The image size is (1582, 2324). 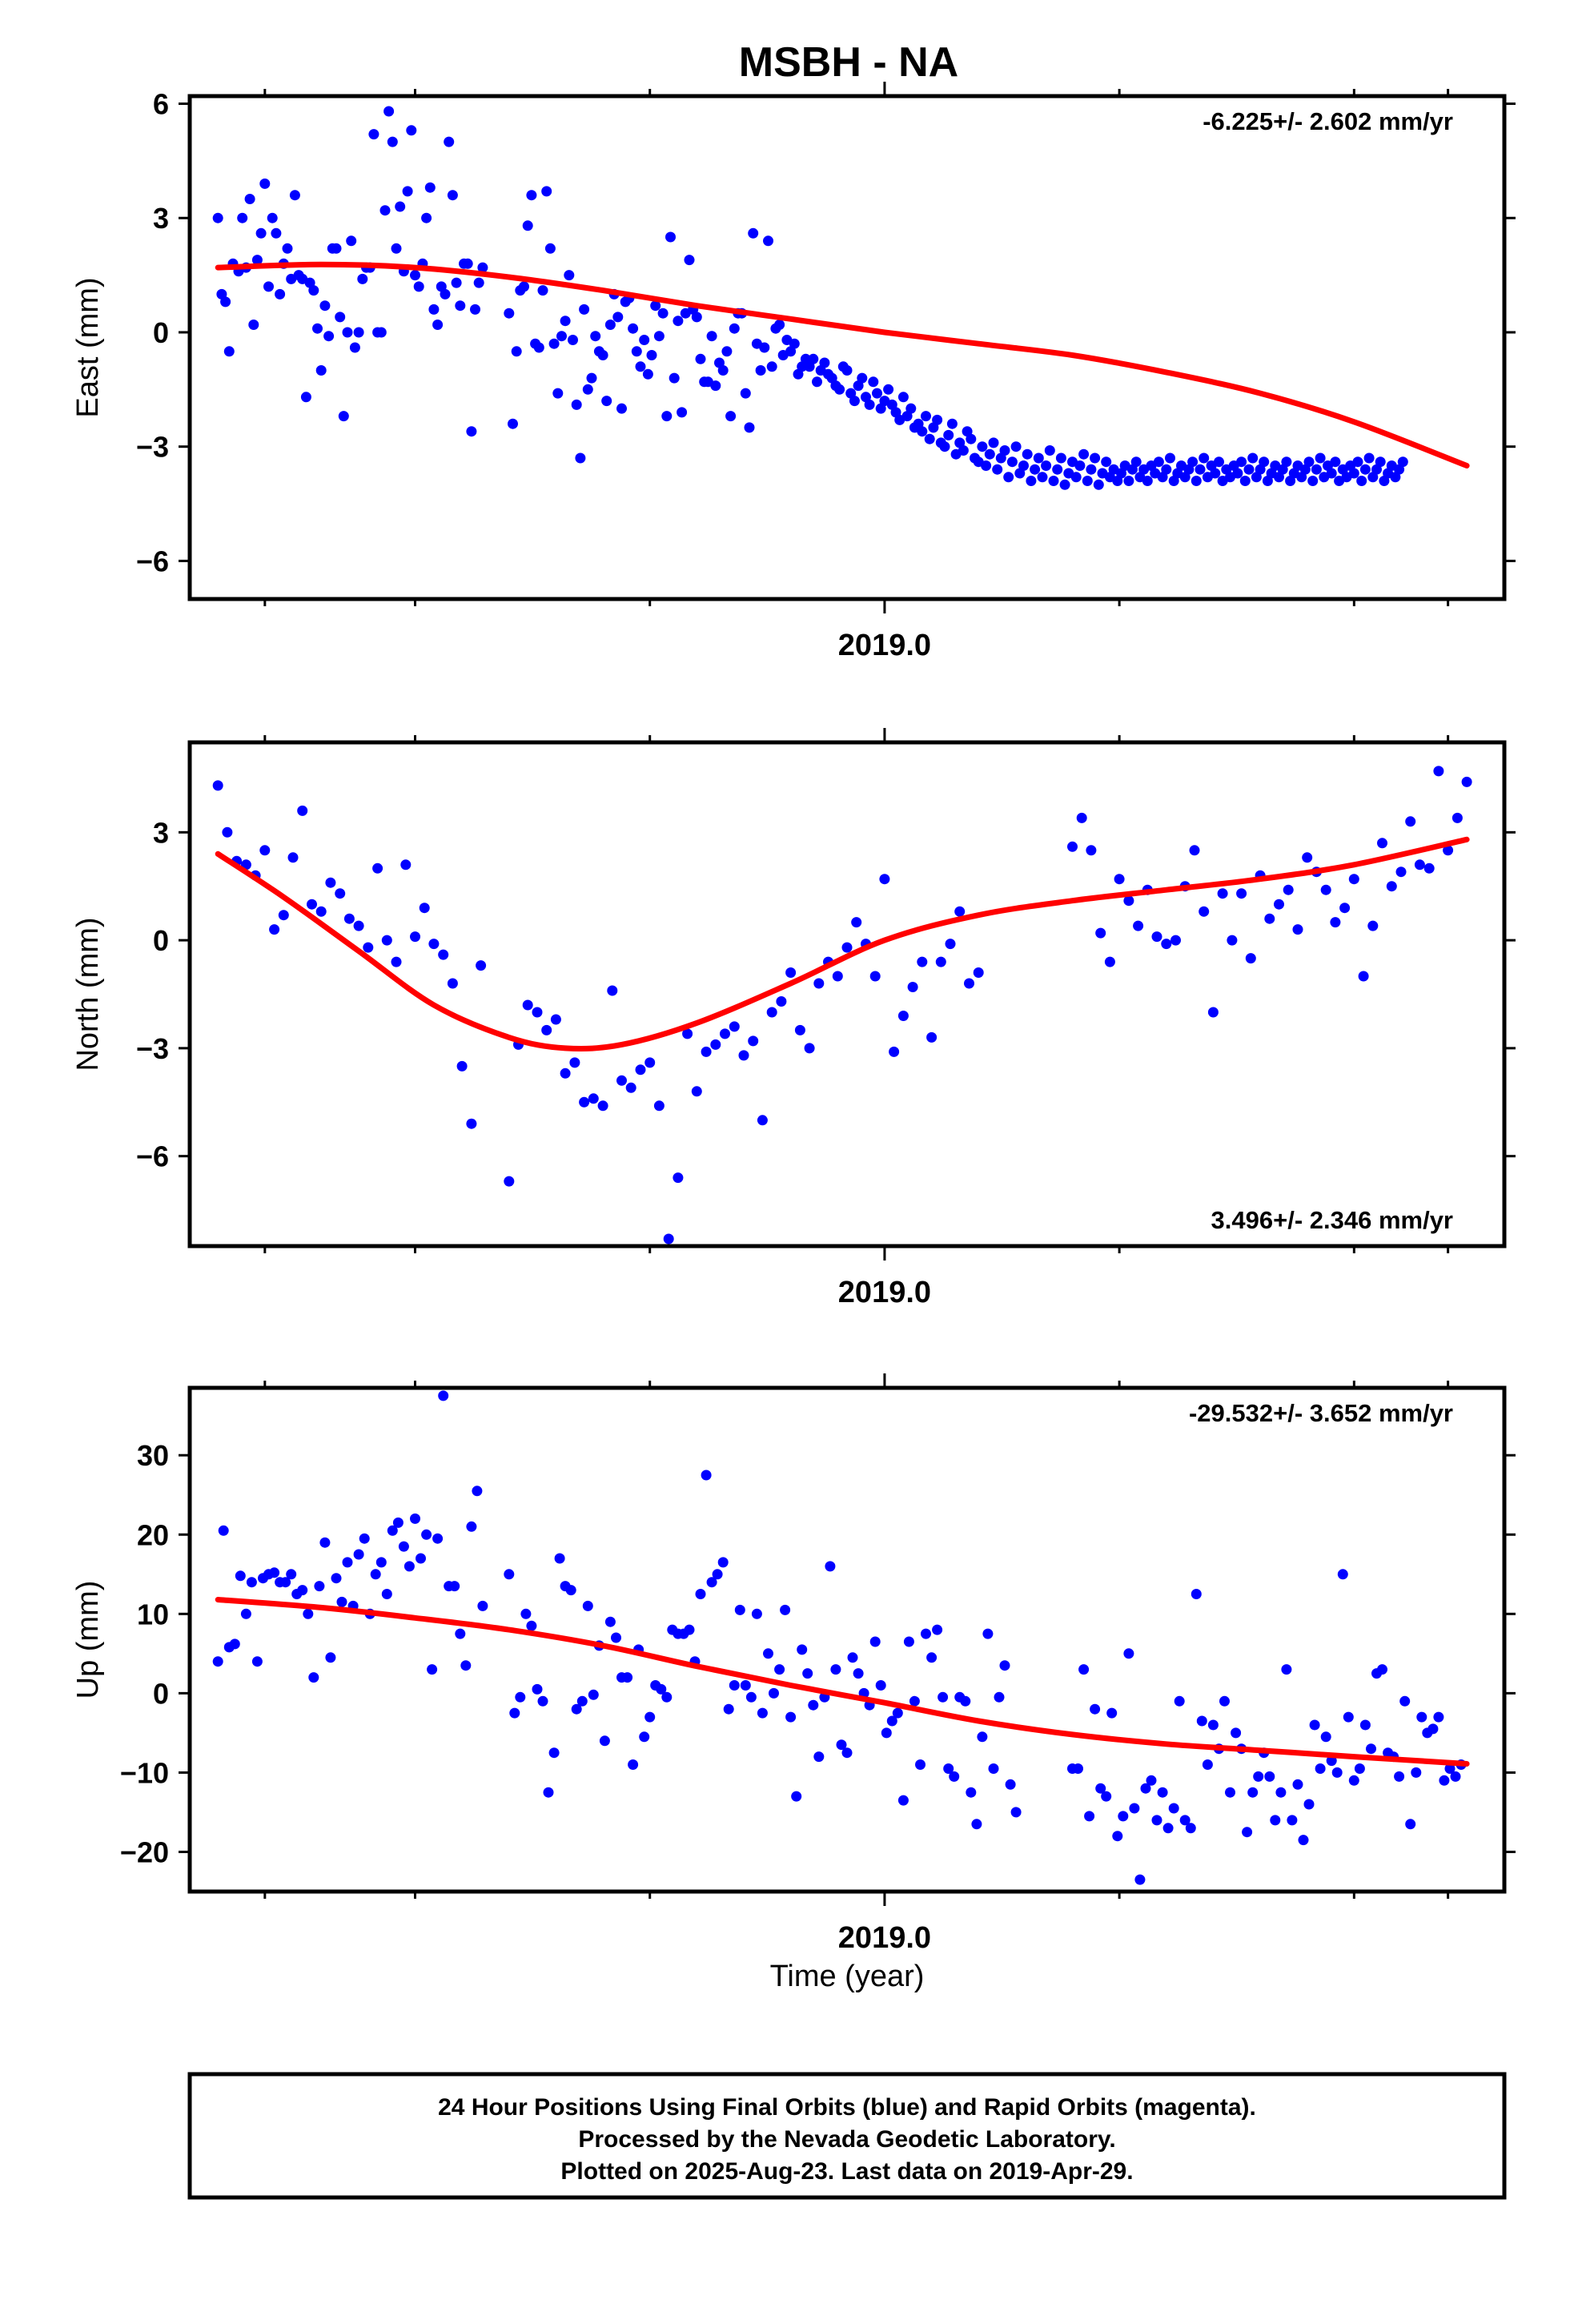 What do you see at coordinates (144, 1772) in the screenshot?
I see `up-ytick-label: −10` at bounding box center [144, 1772].